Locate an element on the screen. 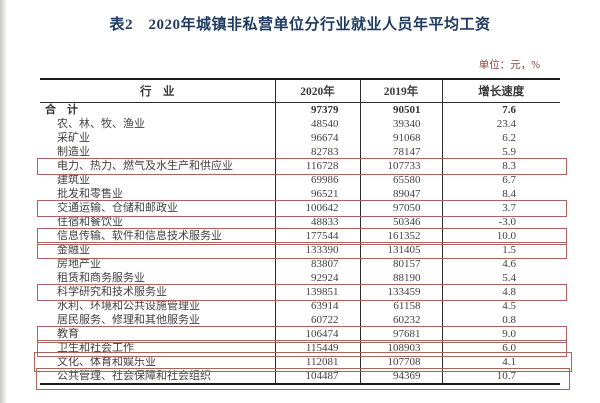  value-2019-cell: 133459 is located at coordinates (400, 292).